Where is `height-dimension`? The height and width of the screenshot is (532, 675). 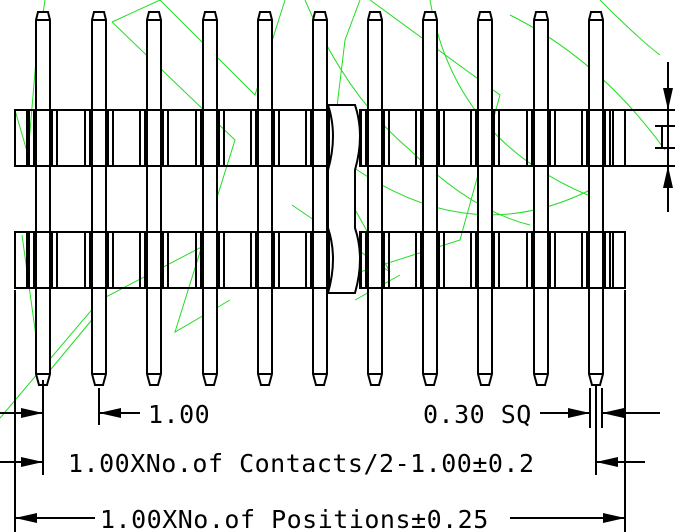
height-dimension is located at coordinates (650, 137).